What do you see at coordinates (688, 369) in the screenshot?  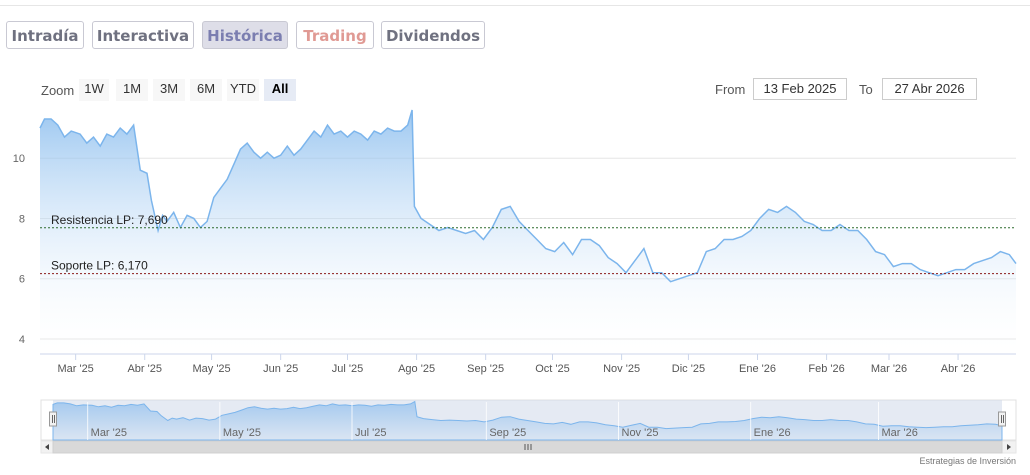 I see `x-tick-label: Dic '25` at bounding box center [688, 369].